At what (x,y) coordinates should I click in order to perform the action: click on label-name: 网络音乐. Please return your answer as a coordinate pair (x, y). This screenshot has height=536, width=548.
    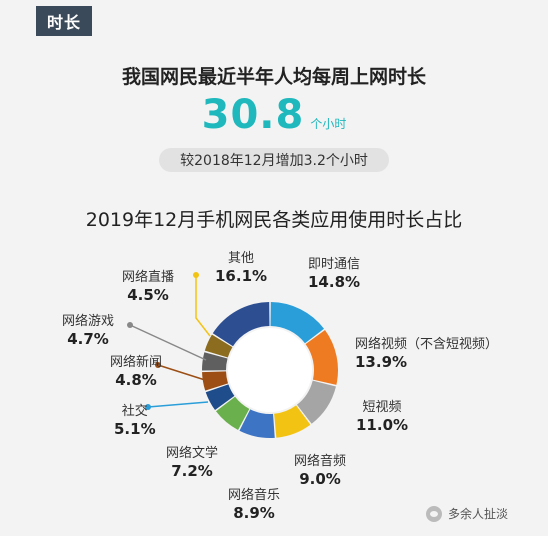
    Looking at the image, I should click on (254, 495).